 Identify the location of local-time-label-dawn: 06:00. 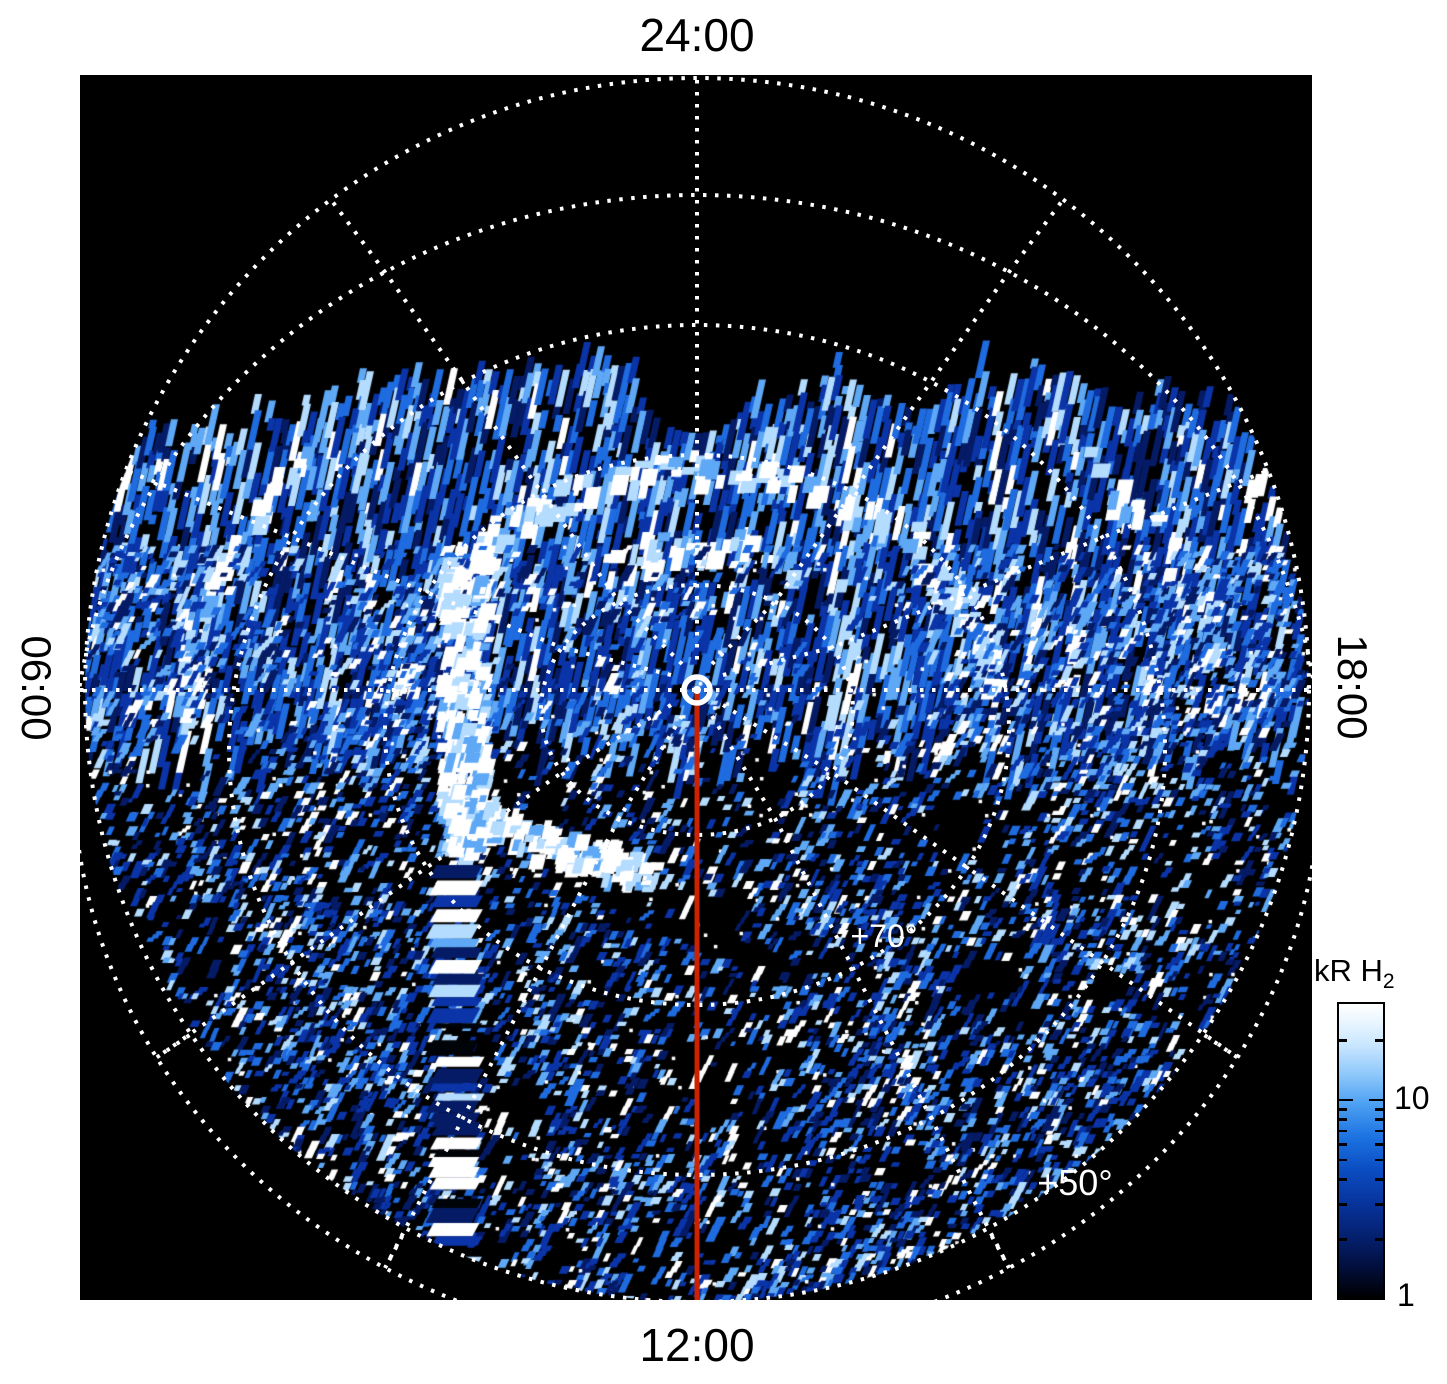
(36, 688).